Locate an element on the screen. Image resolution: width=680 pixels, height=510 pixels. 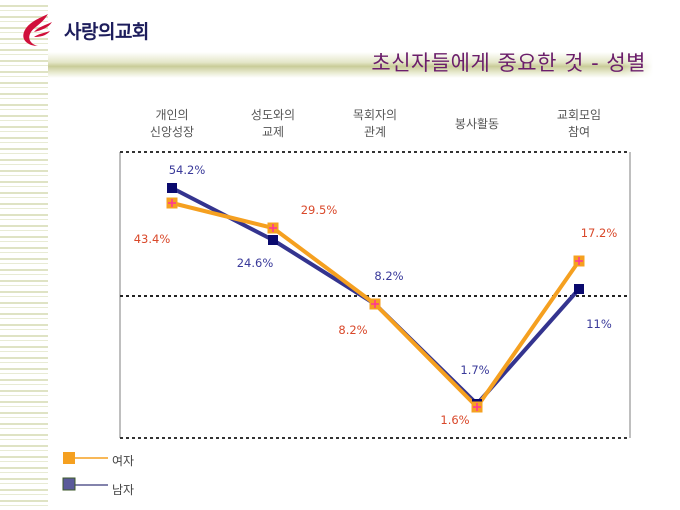
category-label: 교제 is located at coordinates (273, 132).